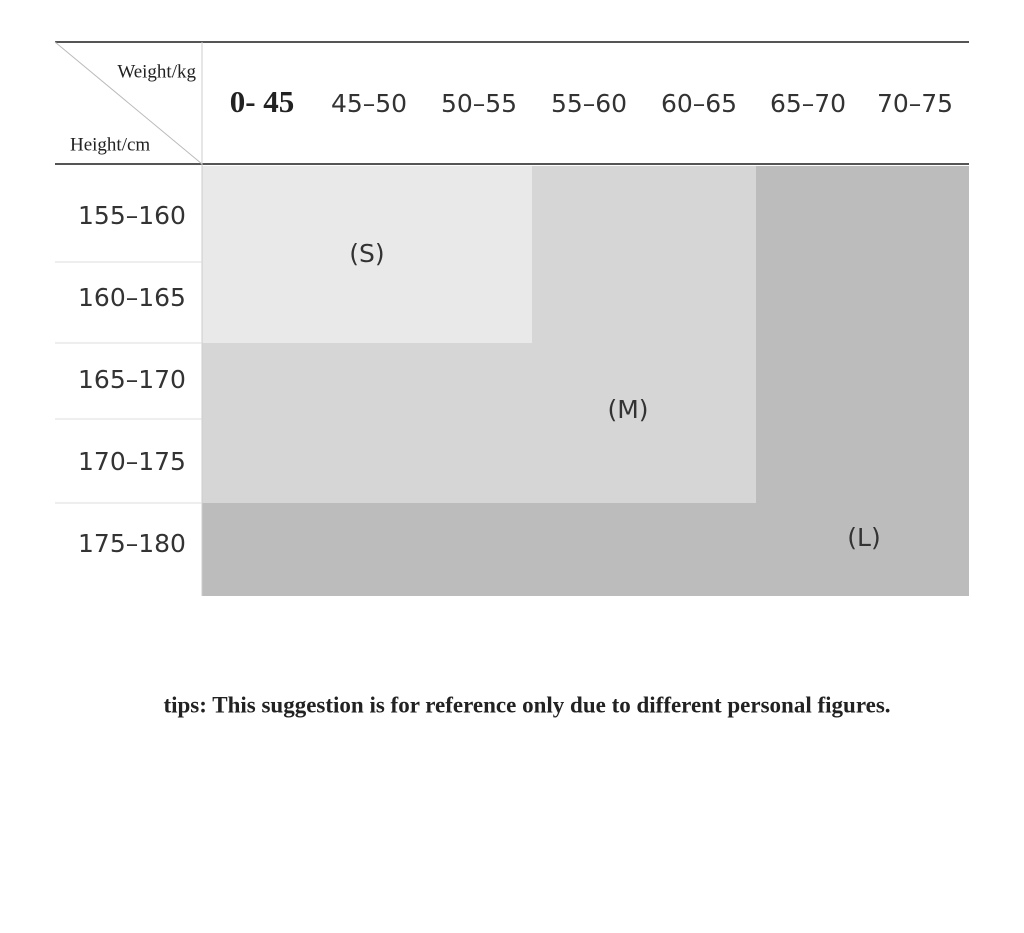 The width and height of the screenshot is (1024, 933). I want to click on weight-label: Weight/kg, so click(156, 71).